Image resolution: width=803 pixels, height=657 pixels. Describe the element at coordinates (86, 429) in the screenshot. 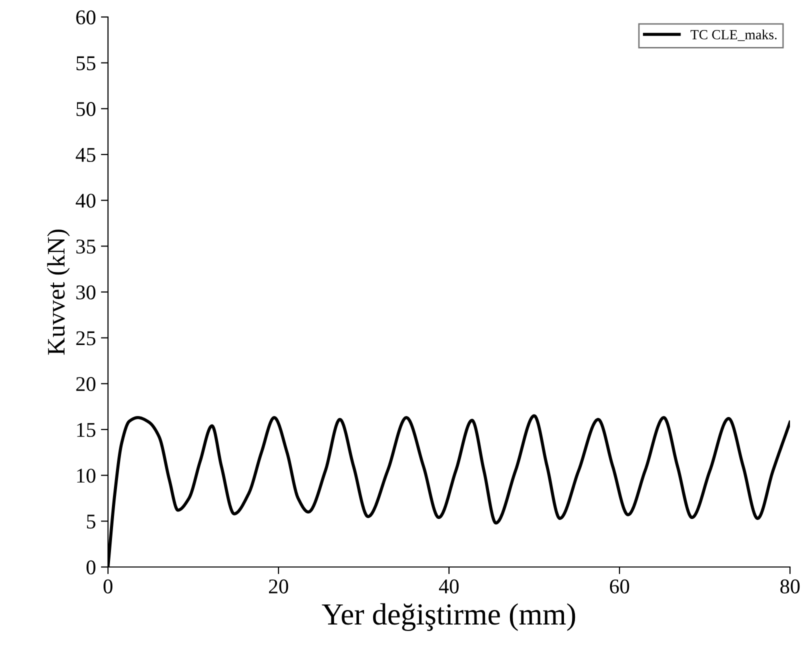

I see `y-tick-label: 15` at that location.